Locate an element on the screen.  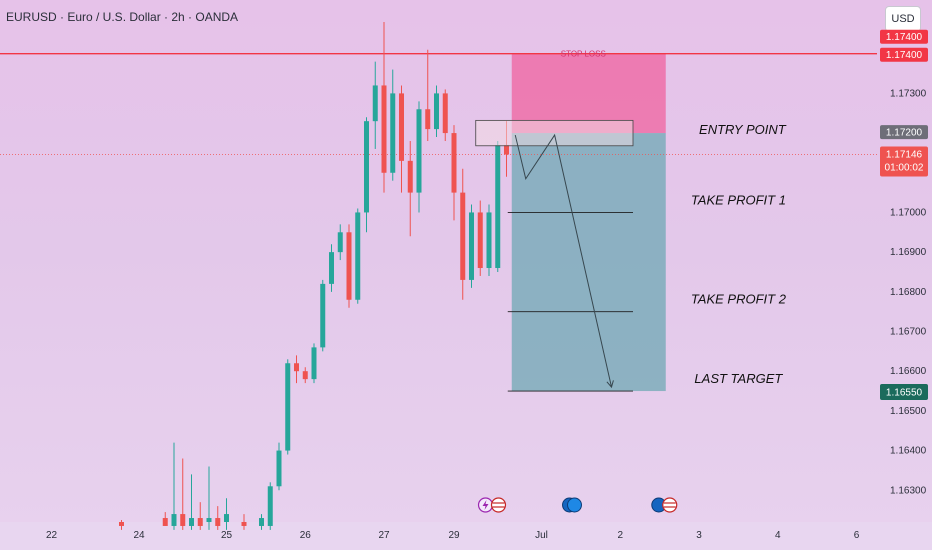
resistance-price-tag: 1.17400 is located at coordinates (904, 55).